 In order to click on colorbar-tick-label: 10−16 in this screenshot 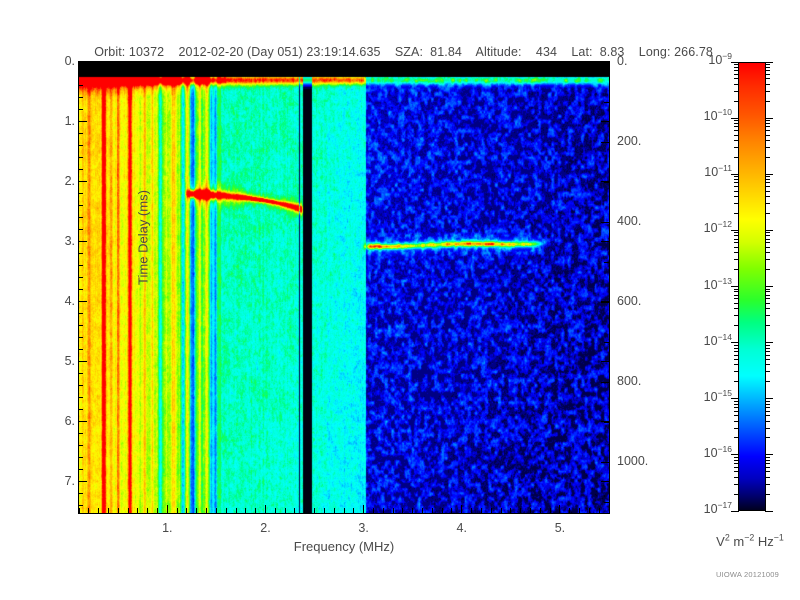, I will do `click(717, 451)`.